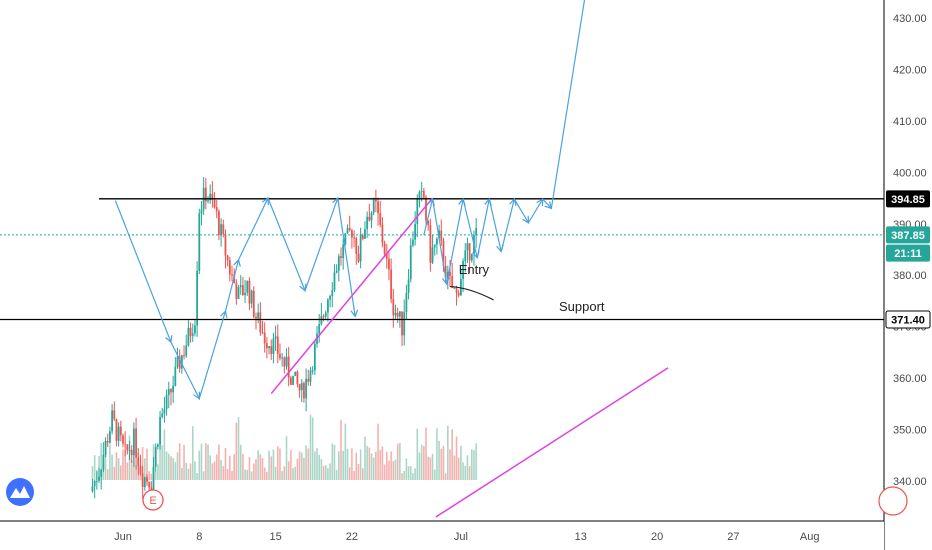 The image size is (932, 550). I want to click on time-tick-label: Jun, so click(123, 537).